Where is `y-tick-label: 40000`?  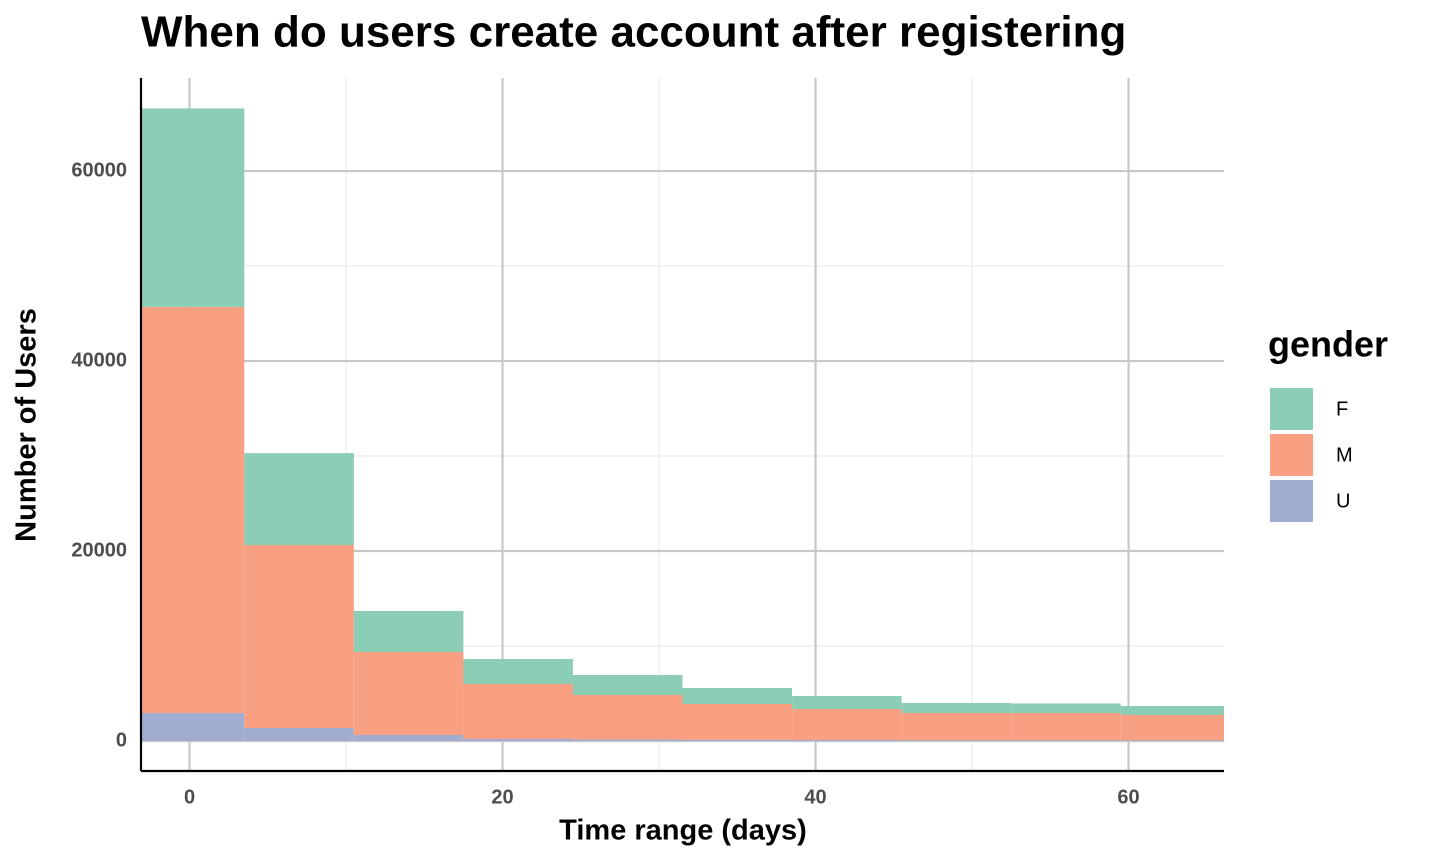 y-tick-label: 40000 is located at coordinates (99, 360).